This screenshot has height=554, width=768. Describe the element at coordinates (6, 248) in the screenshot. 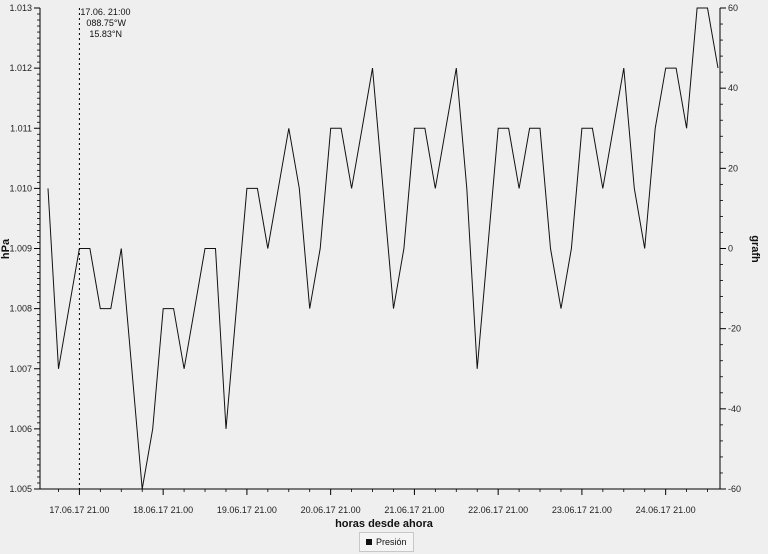

I see `left-axis-title: hPa` at that location.